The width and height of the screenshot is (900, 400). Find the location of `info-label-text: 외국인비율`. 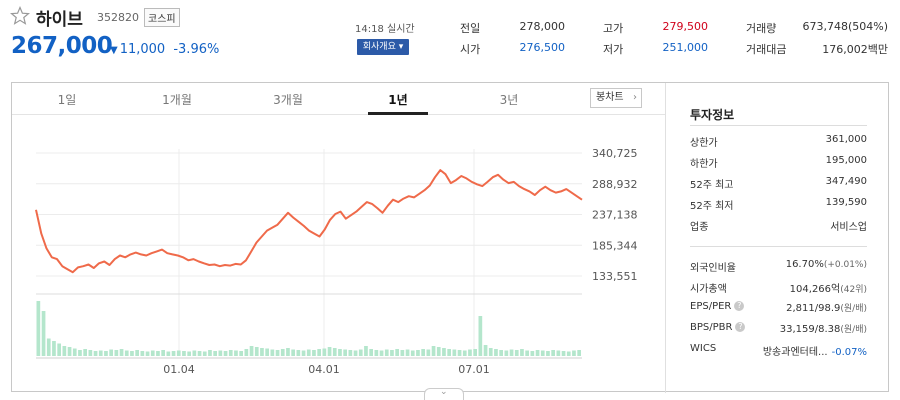

info-label-text: 외국인비율 is located at coordinates (713, 268).